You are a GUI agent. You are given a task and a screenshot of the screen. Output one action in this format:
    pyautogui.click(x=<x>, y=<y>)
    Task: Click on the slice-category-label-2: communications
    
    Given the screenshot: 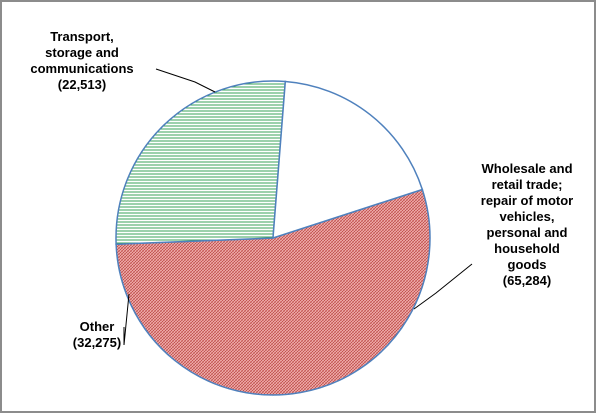 What is the action you would take?
    pyautogui.click(x=81, y=68)
    